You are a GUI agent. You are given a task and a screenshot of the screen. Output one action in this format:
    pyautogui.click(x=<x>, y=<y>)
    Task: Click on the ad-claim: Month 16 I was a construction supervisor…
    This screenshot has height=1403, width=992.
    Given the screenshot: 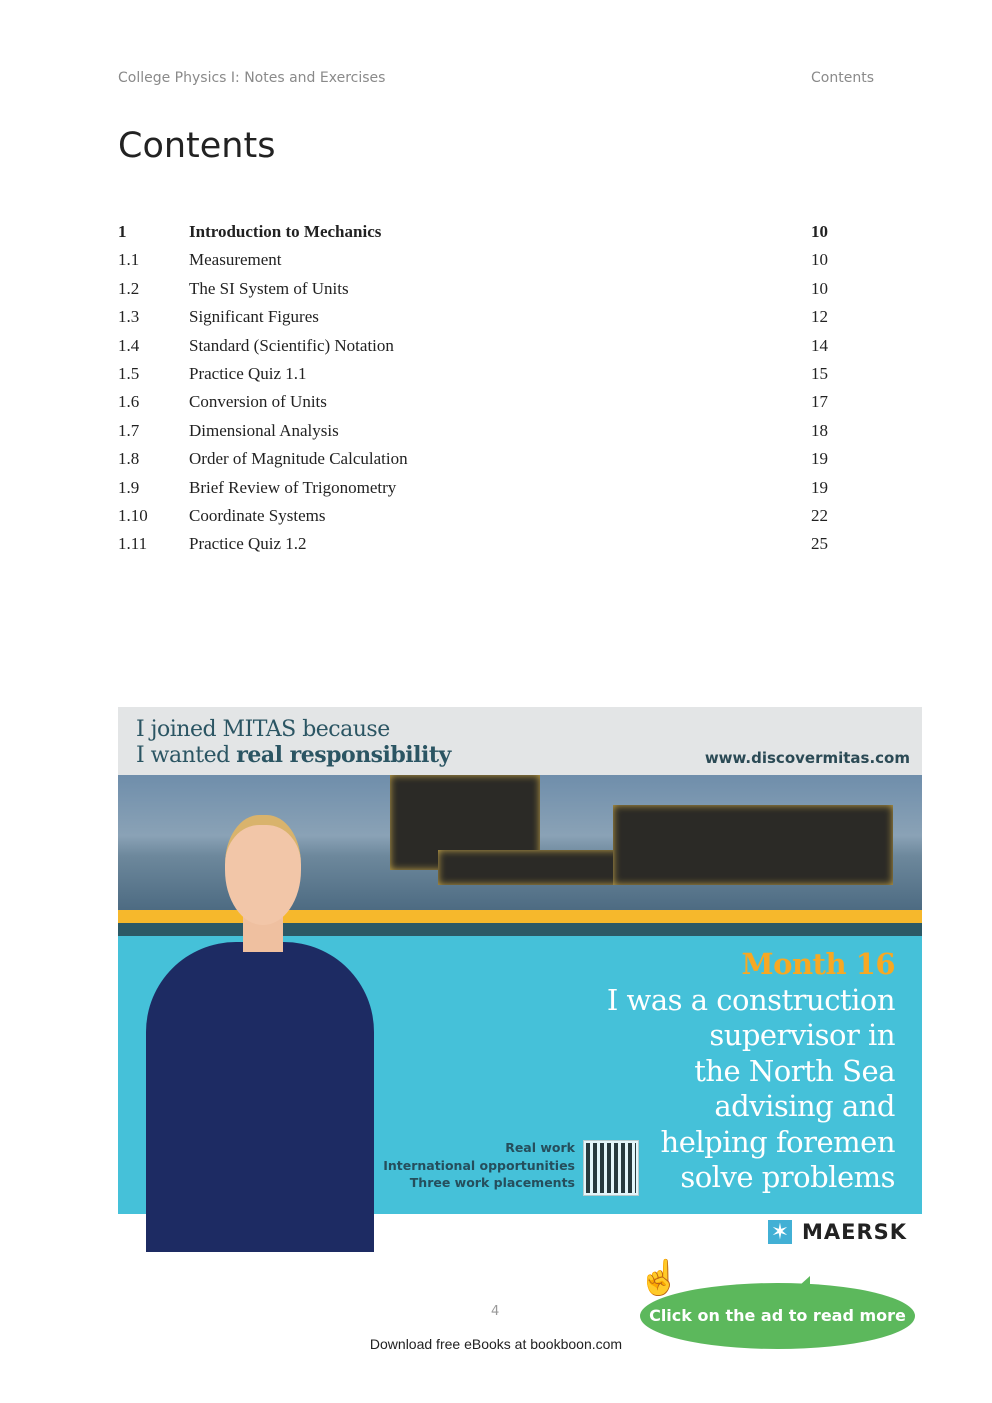 What is the action you would take?
    pyautogui.click(x=751, y=1071)
    